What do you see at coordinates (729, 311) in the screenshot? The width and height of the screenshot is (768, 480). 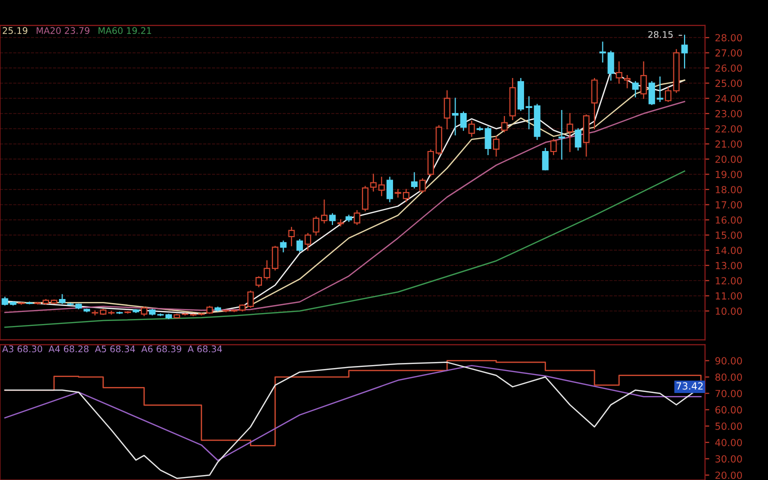 I see `y-tick-label: 10.00` at bounding box center [729, 311].